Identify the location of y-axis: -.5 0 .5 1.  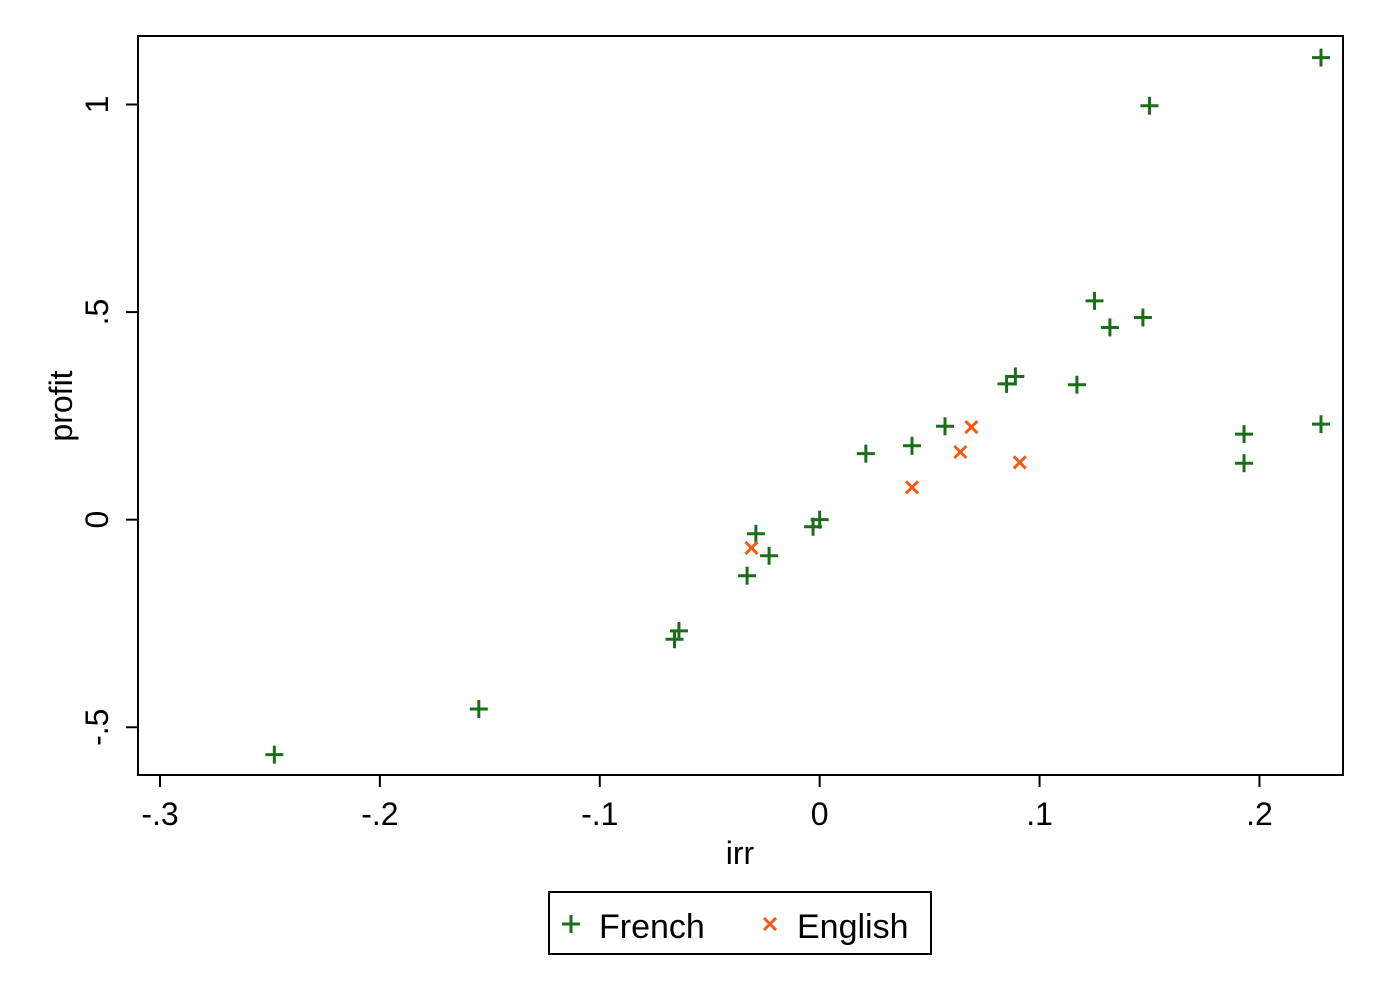
(108, 421).